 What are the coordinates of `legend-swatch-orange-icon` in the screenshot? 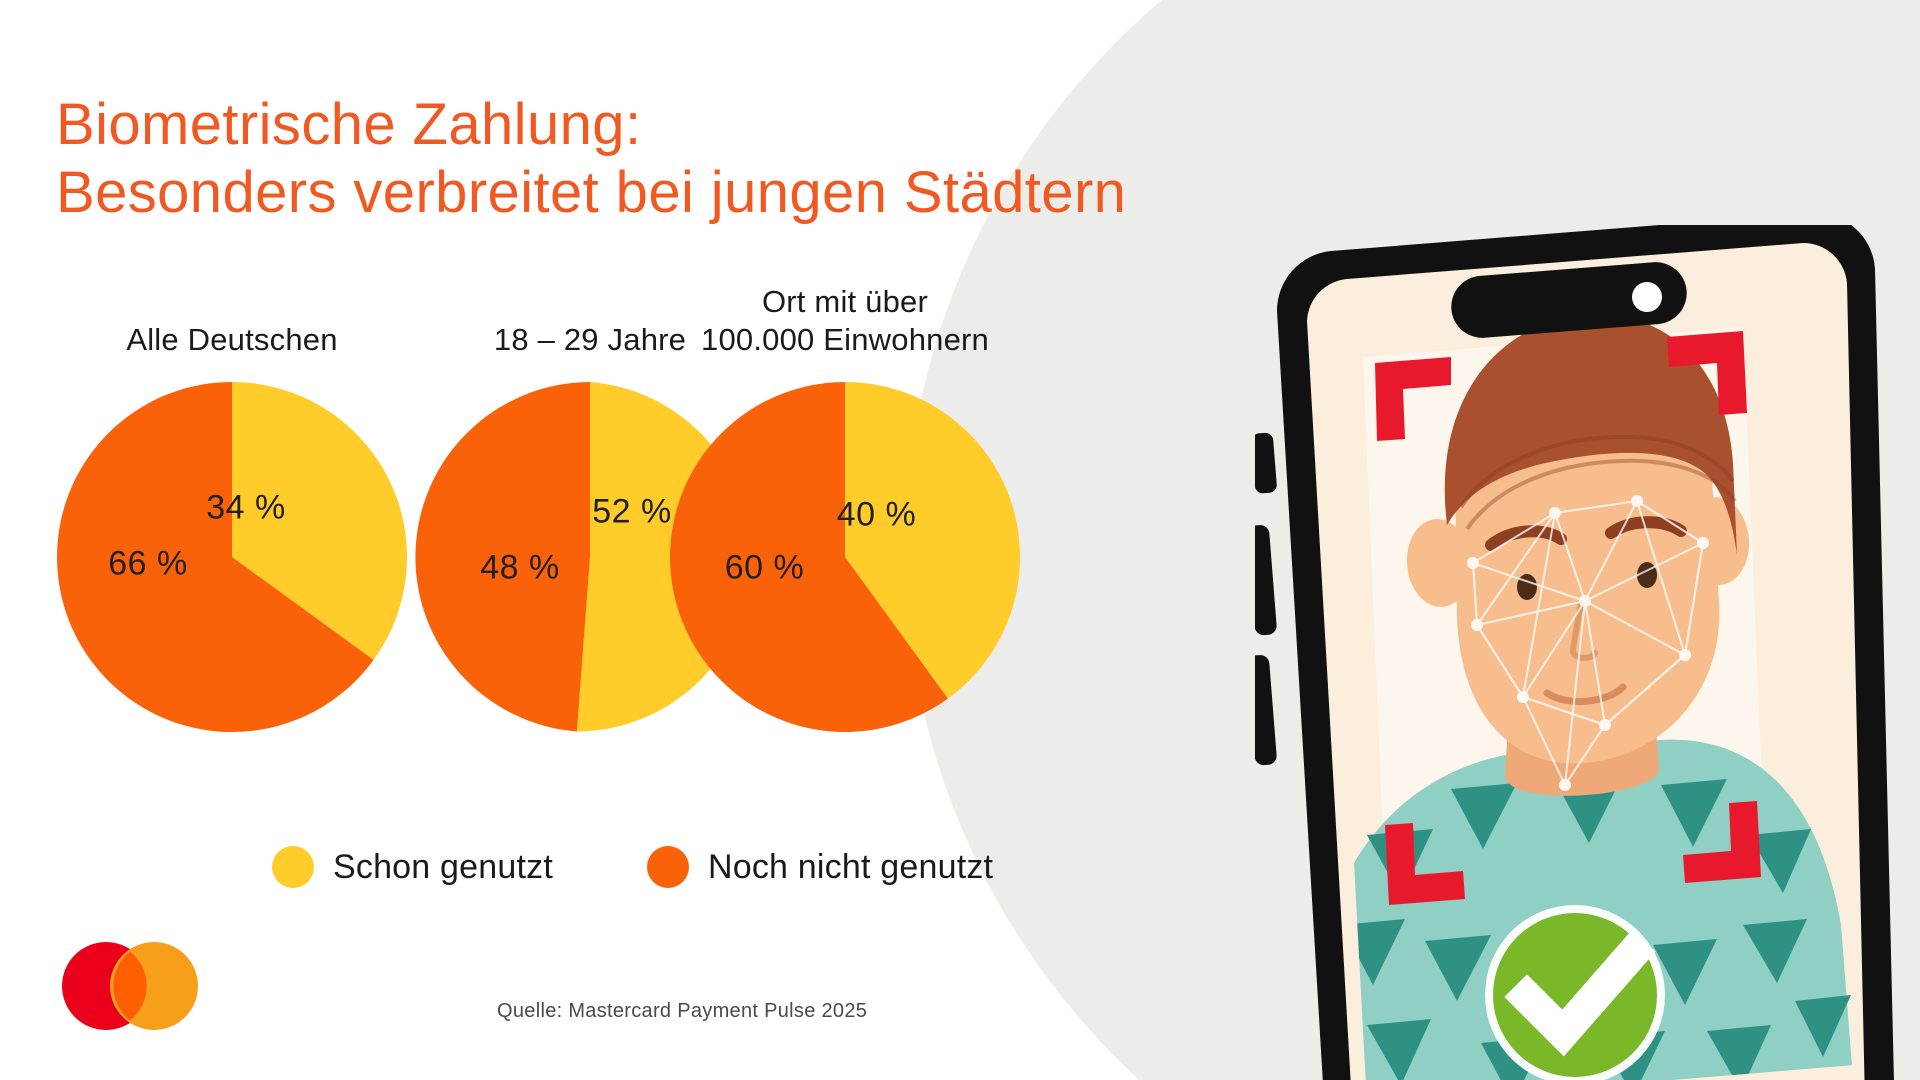 It's located at (667, 867).